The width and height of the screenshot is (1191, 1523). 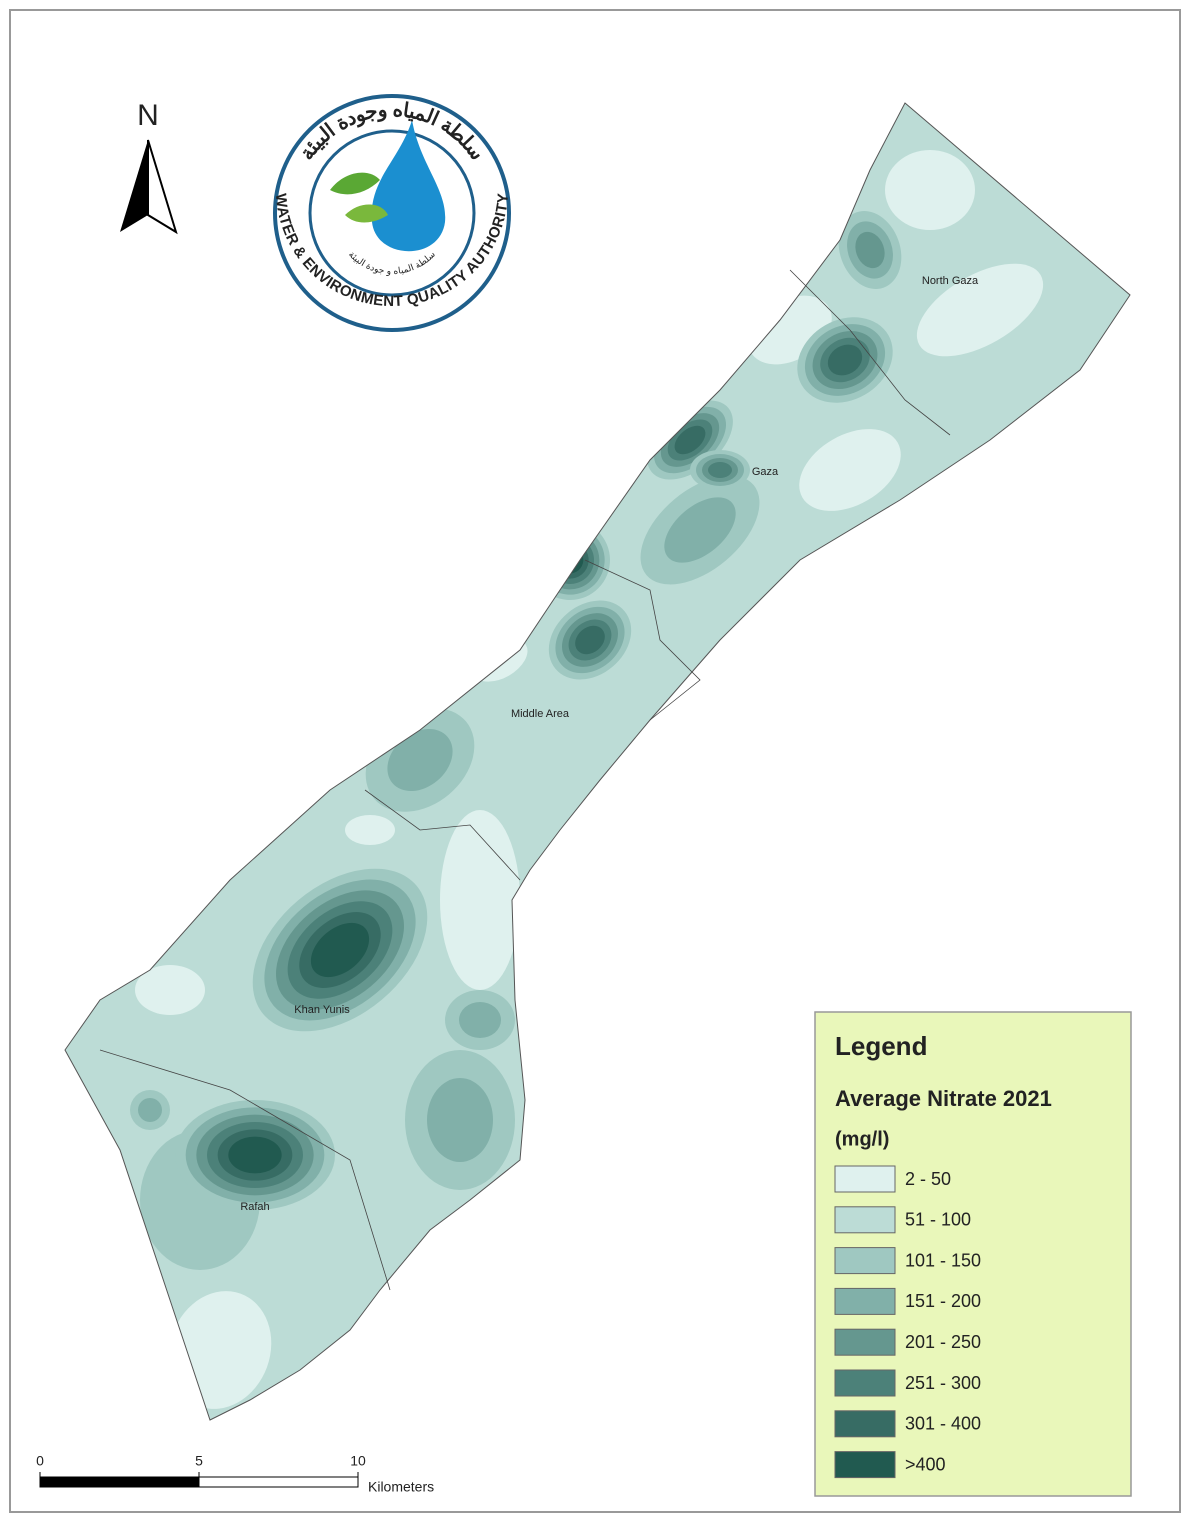 I want to click on region-label: Rafah, so click(x=254, y=1207).